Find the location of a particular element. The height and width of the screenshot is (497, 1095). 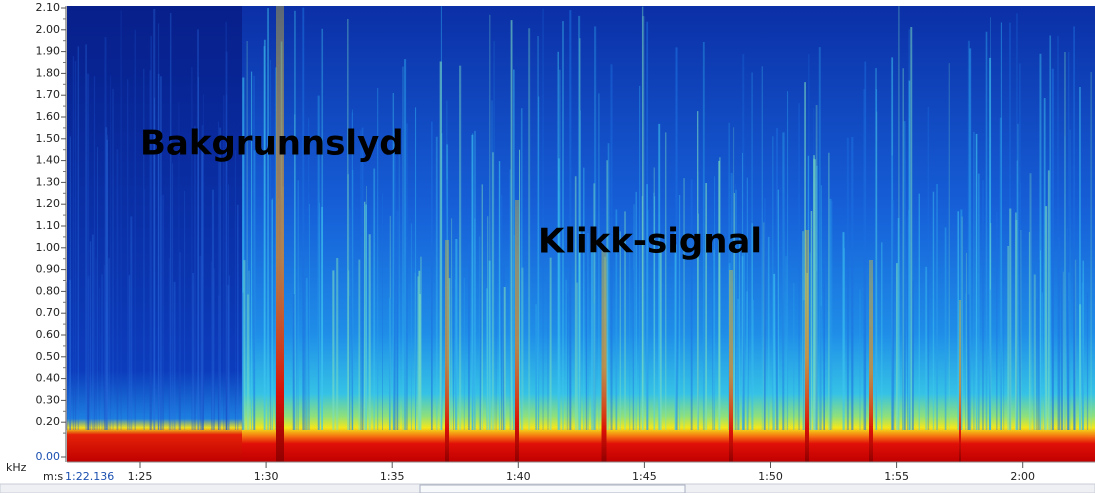

y-tick-label: 1.40 is located at coordinates (48, 160).